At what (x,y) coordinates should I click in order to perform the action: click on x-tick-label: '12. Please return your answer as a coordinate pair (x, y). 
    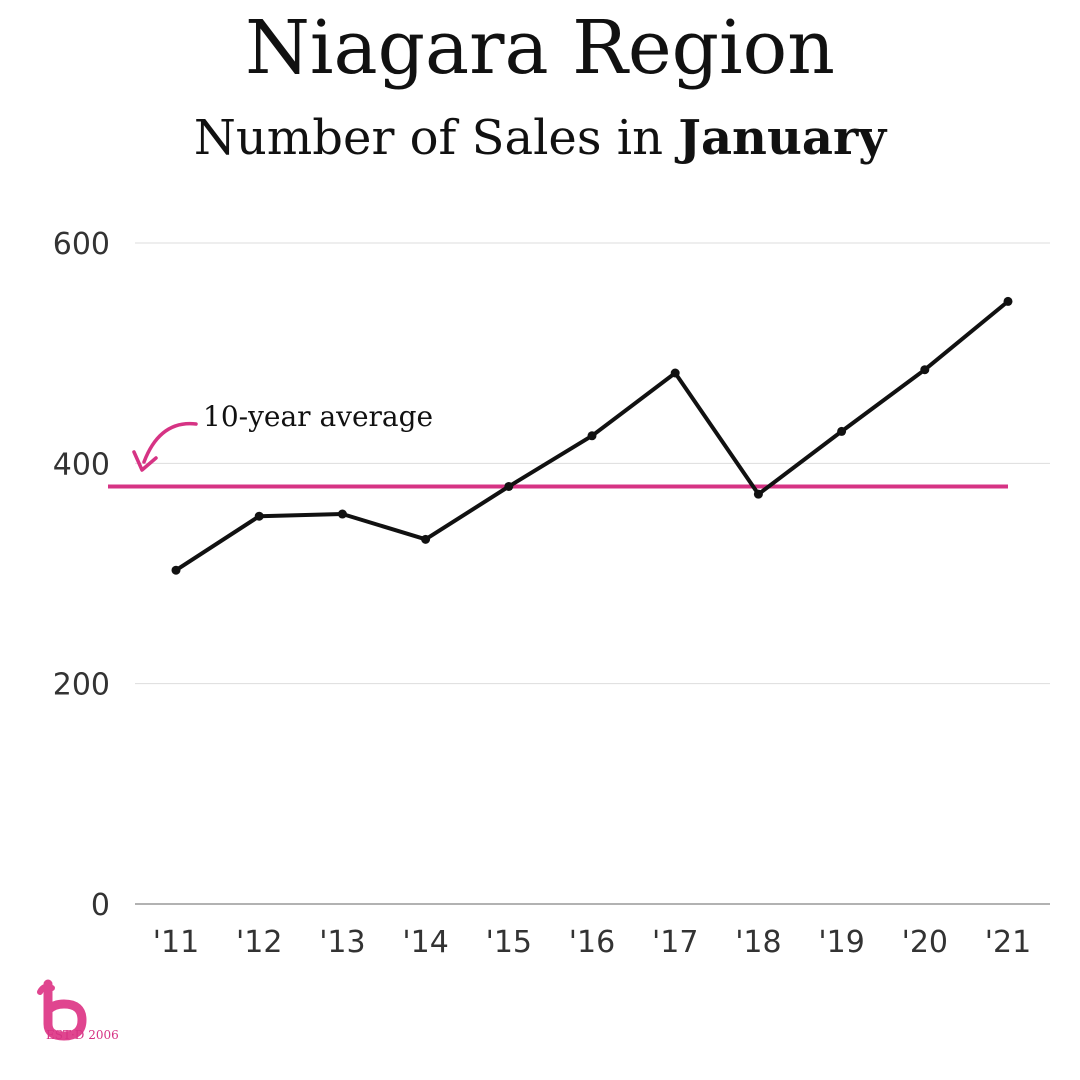
    Looking at the image, I should click on (259, 942).